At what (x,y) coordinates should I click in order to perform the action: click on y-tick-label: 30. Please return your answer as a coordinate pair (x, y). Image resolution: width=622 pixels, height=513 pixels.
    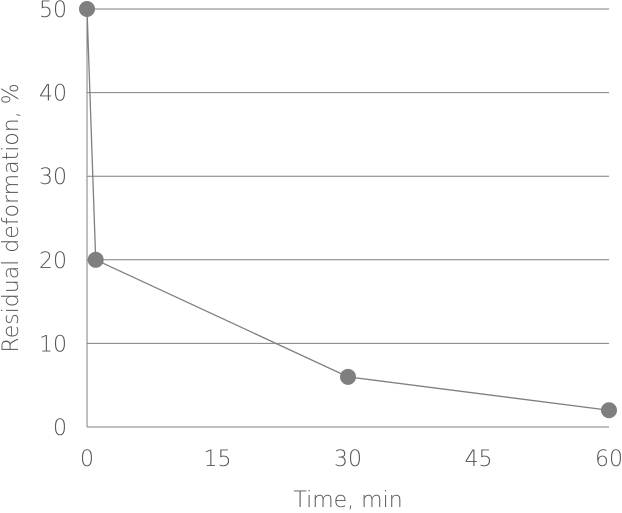
    Looking at the image, I should click on (53, 177).